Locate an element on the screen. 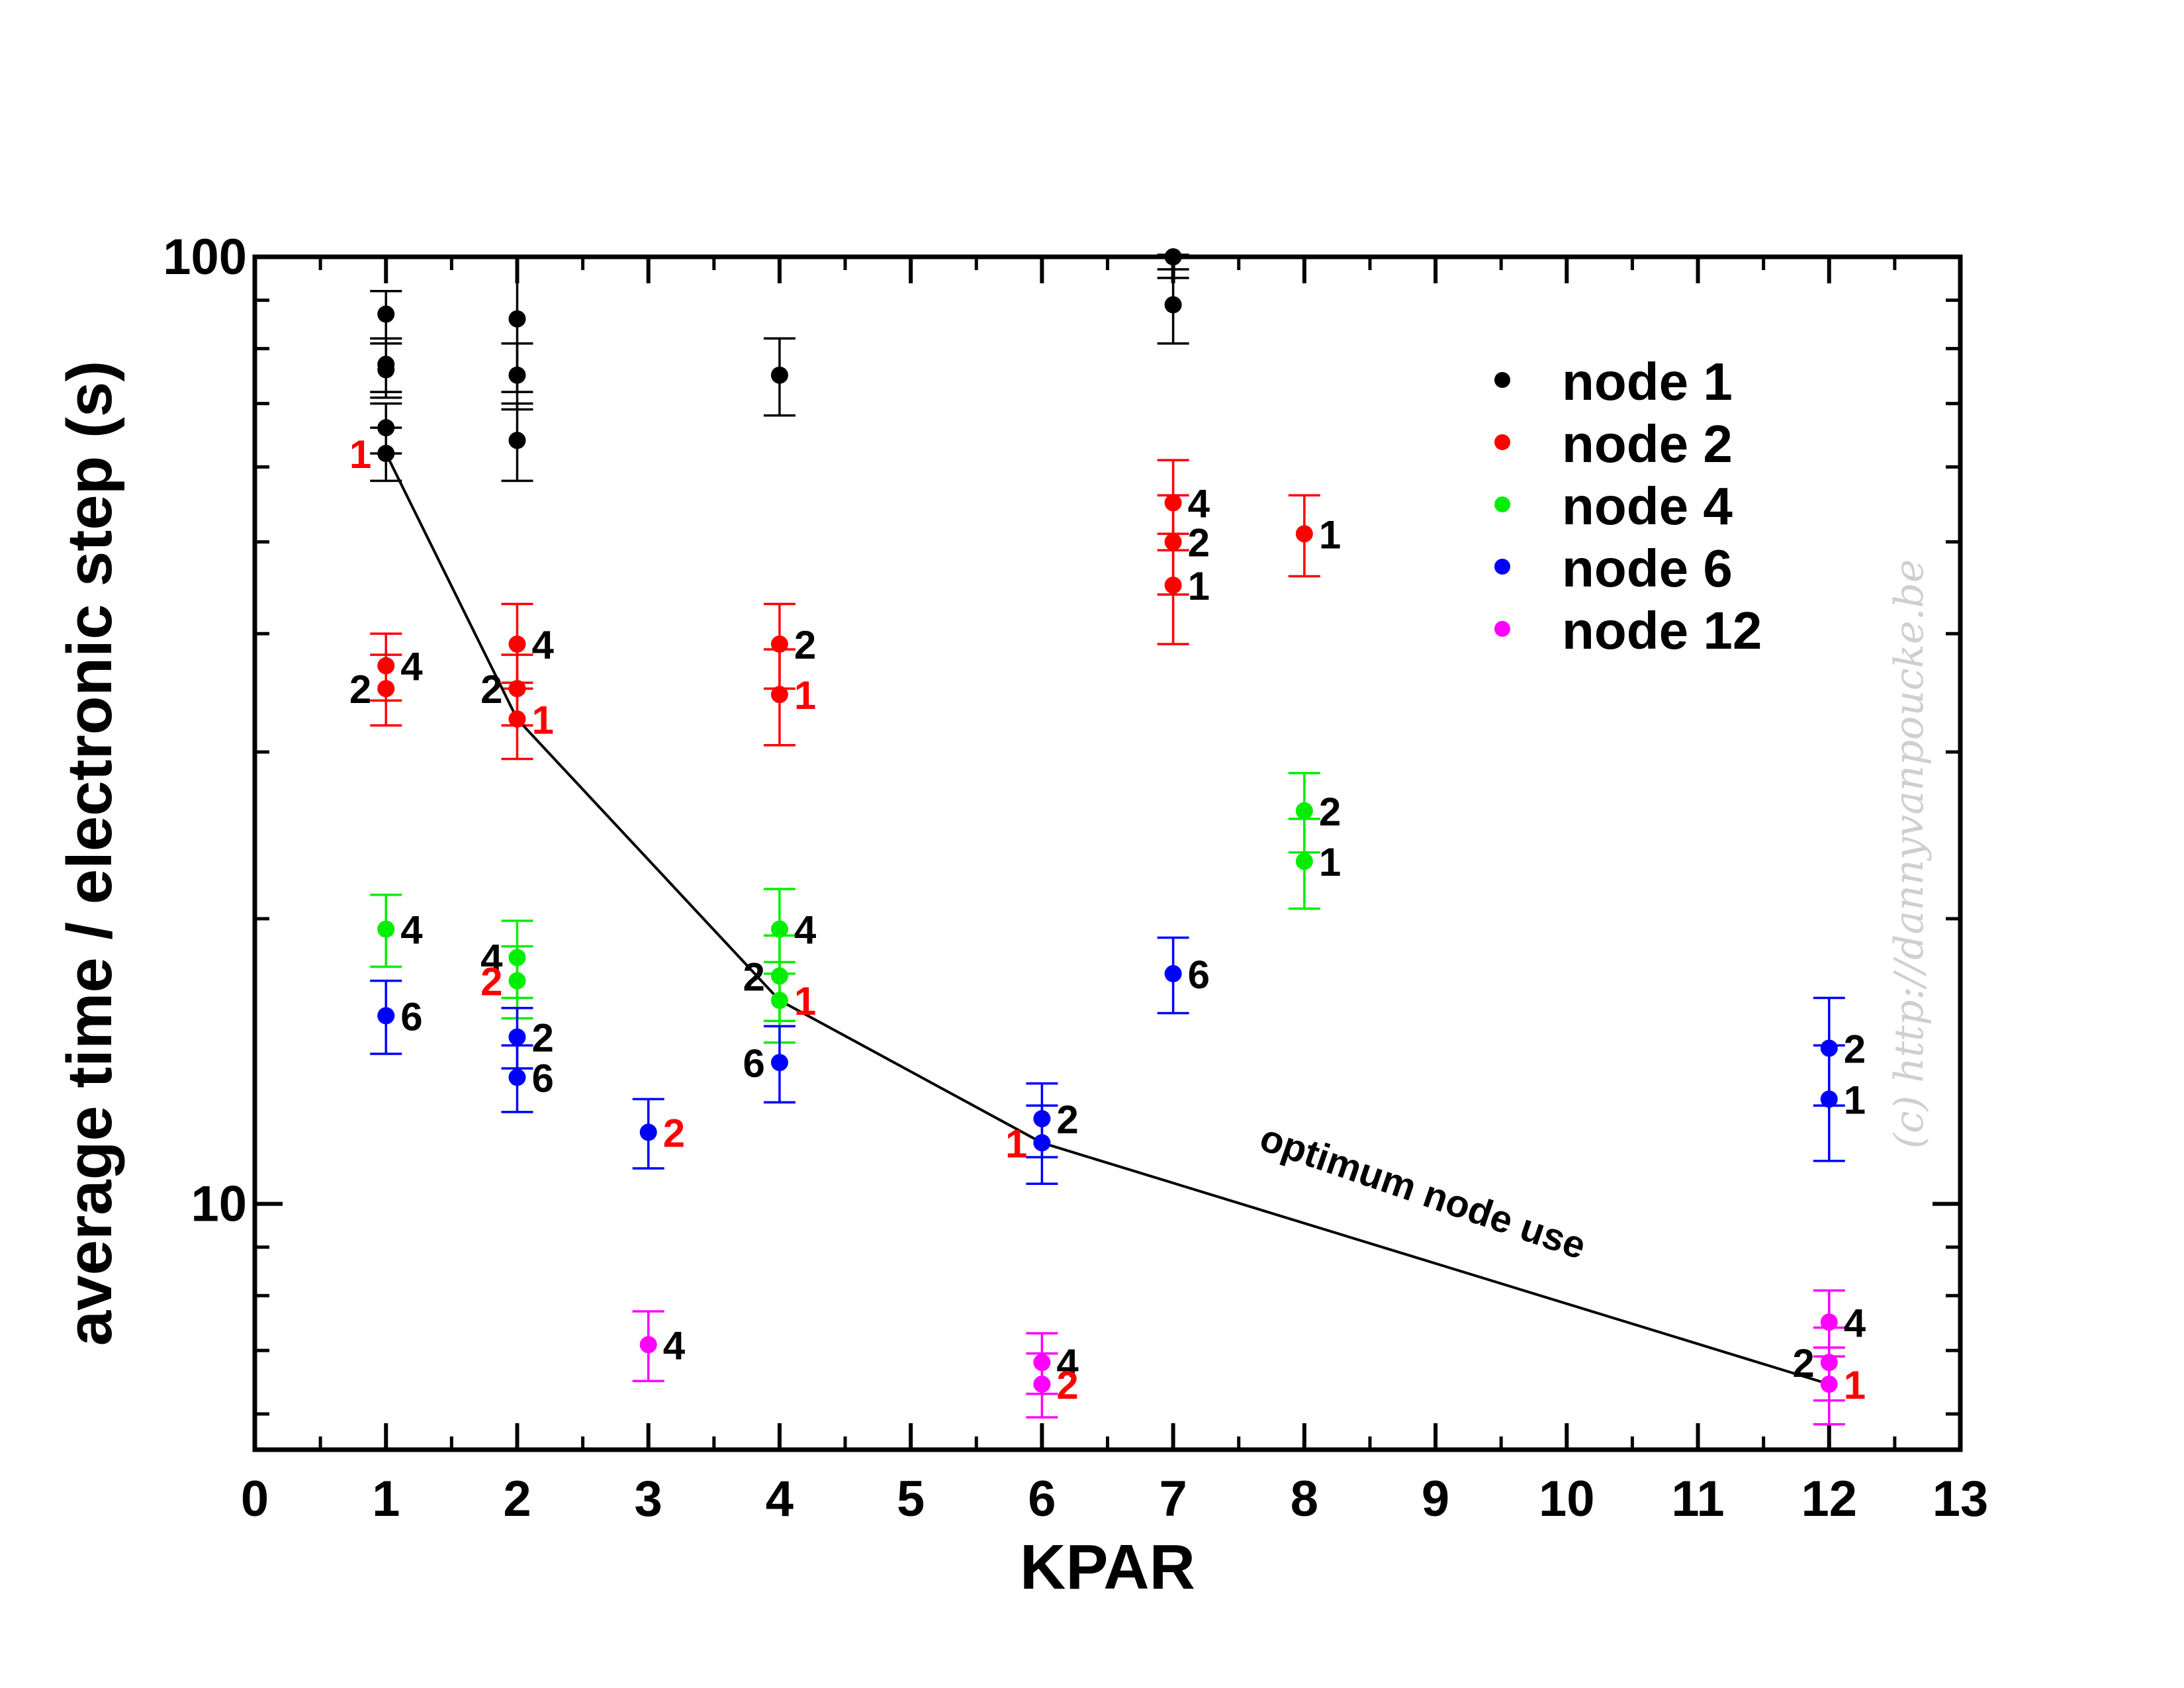 Image resolution: width=2184 pixels, height=1688 pixels. legend-label: node 2 is located at coordinates (1647, 443).